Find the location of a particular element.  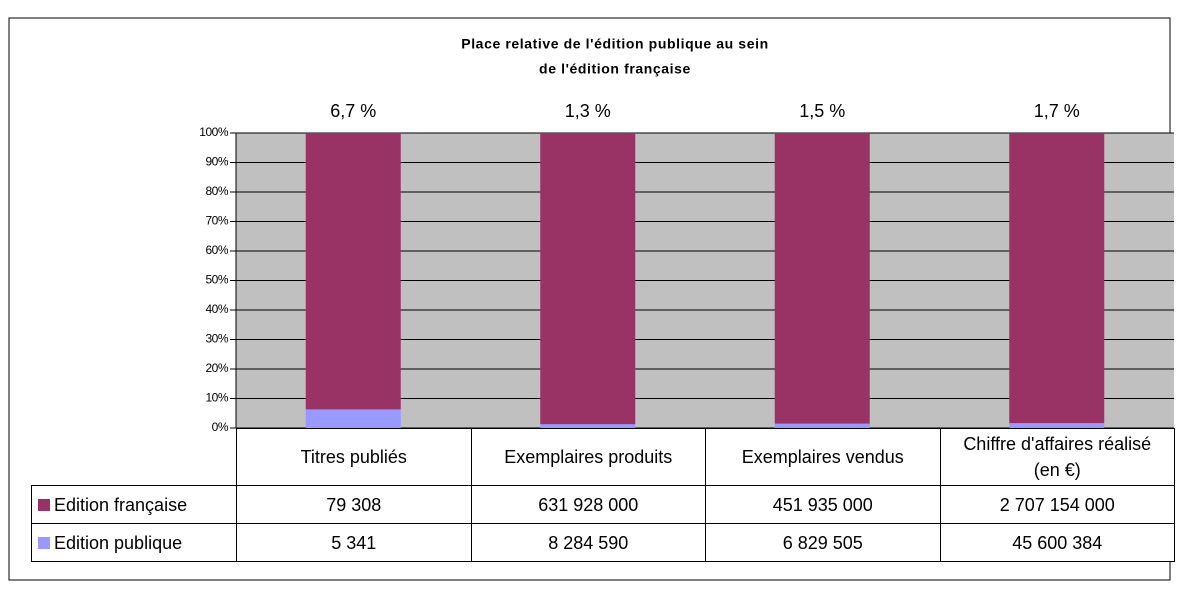

legend-cell: Edition publique is located at coordinates (134, 542).